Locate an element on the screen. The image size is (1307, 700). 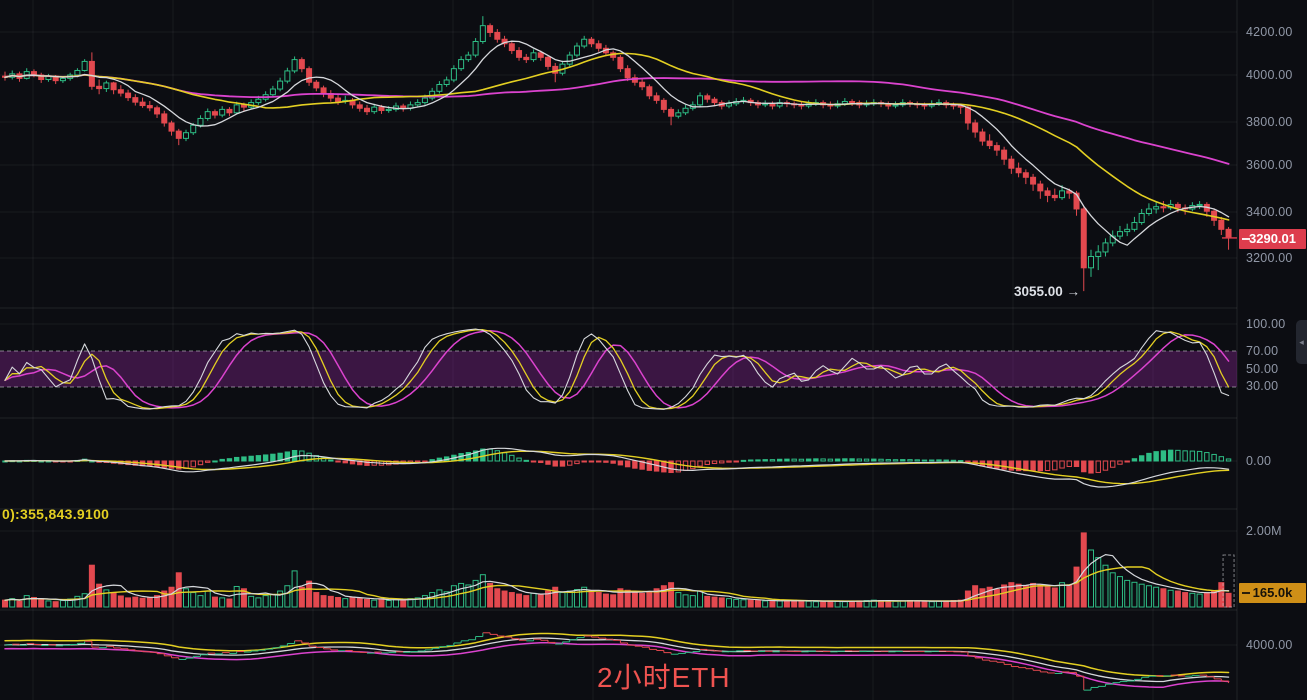
overview-axis-label: 4000.00 is located at coordinates (1269, 645).